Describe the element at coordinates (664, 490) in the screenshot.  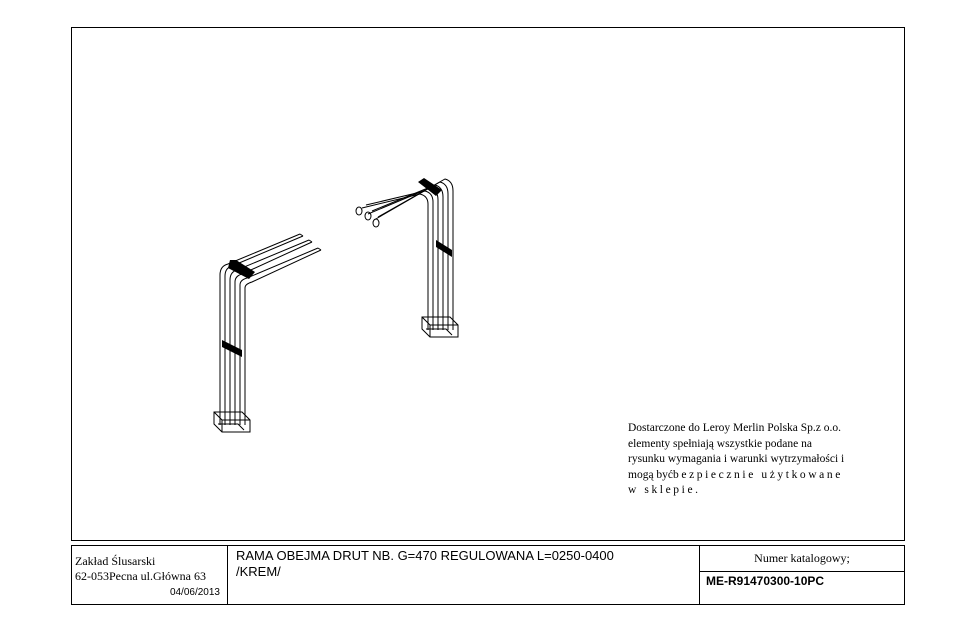
I see `note-line-spaced: w sklepie.` at that location.